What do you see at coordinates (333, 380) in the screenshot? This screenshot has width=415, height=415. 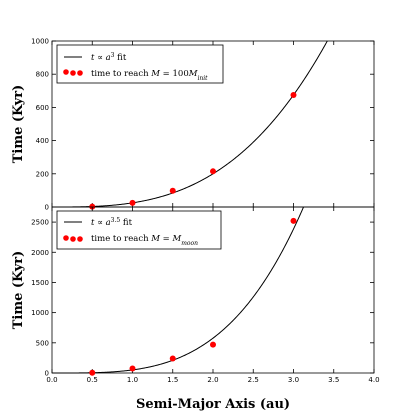 I see `x-tick-label: 3.5` at bounding box center [333, 380].